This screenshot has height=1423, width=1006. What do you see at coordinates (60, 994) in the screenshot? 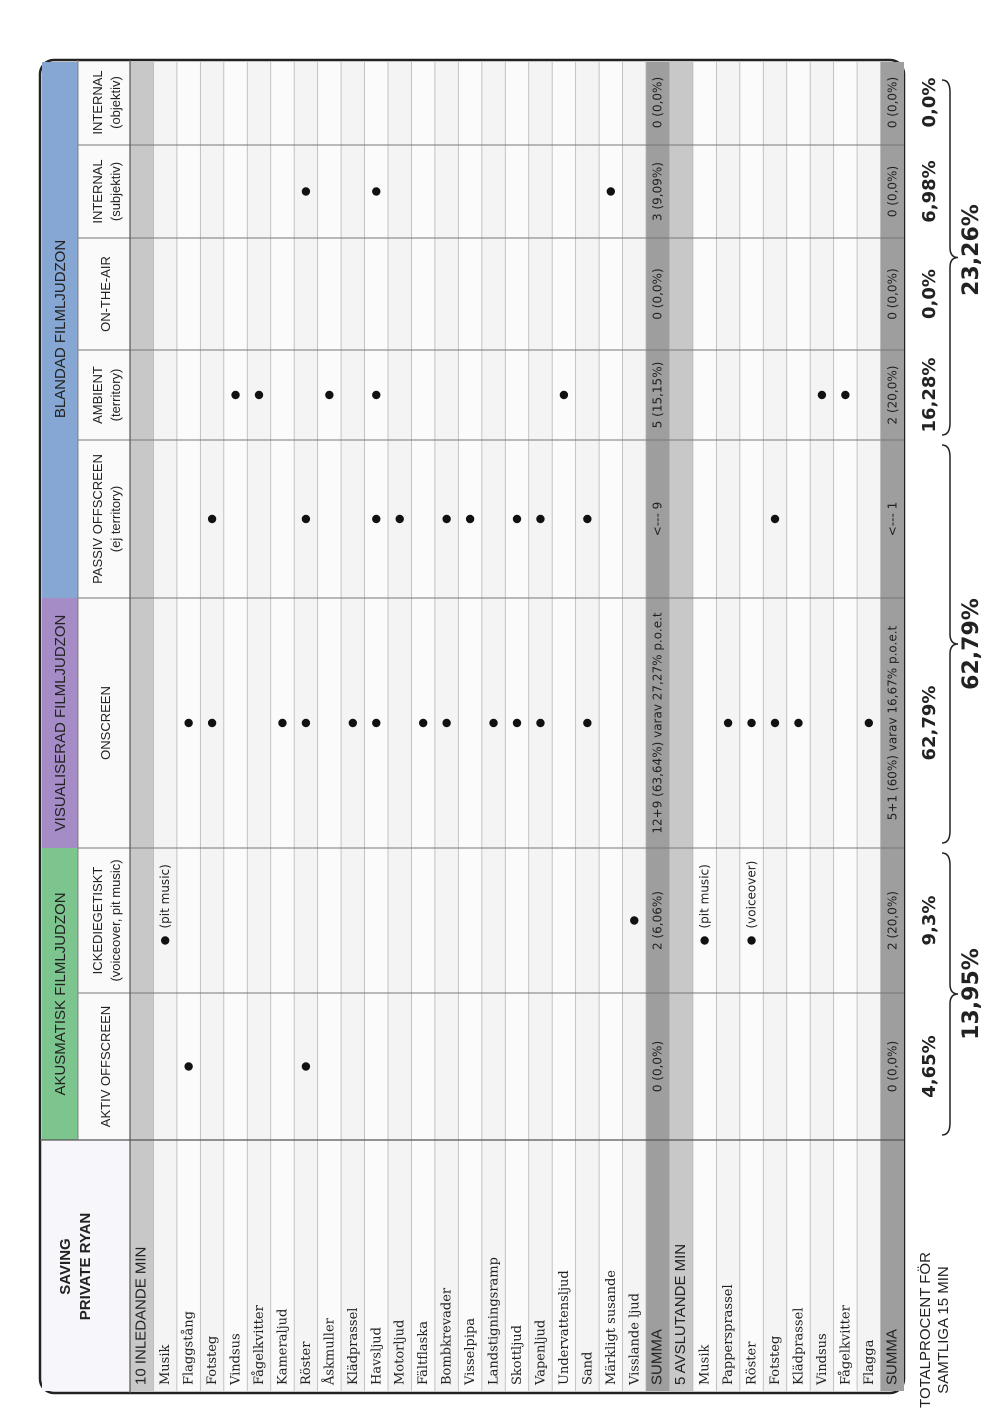
I see `group-band-akusmatisk` at bounding box center [60, 994].